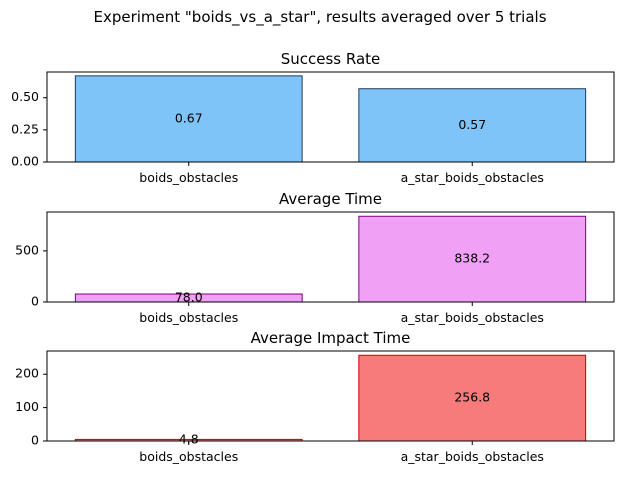  What do you see at coordinates (27, 249) in the screenshot?
I see `average-time-ytick-label-1: 500` at bounding box center [27, 249].